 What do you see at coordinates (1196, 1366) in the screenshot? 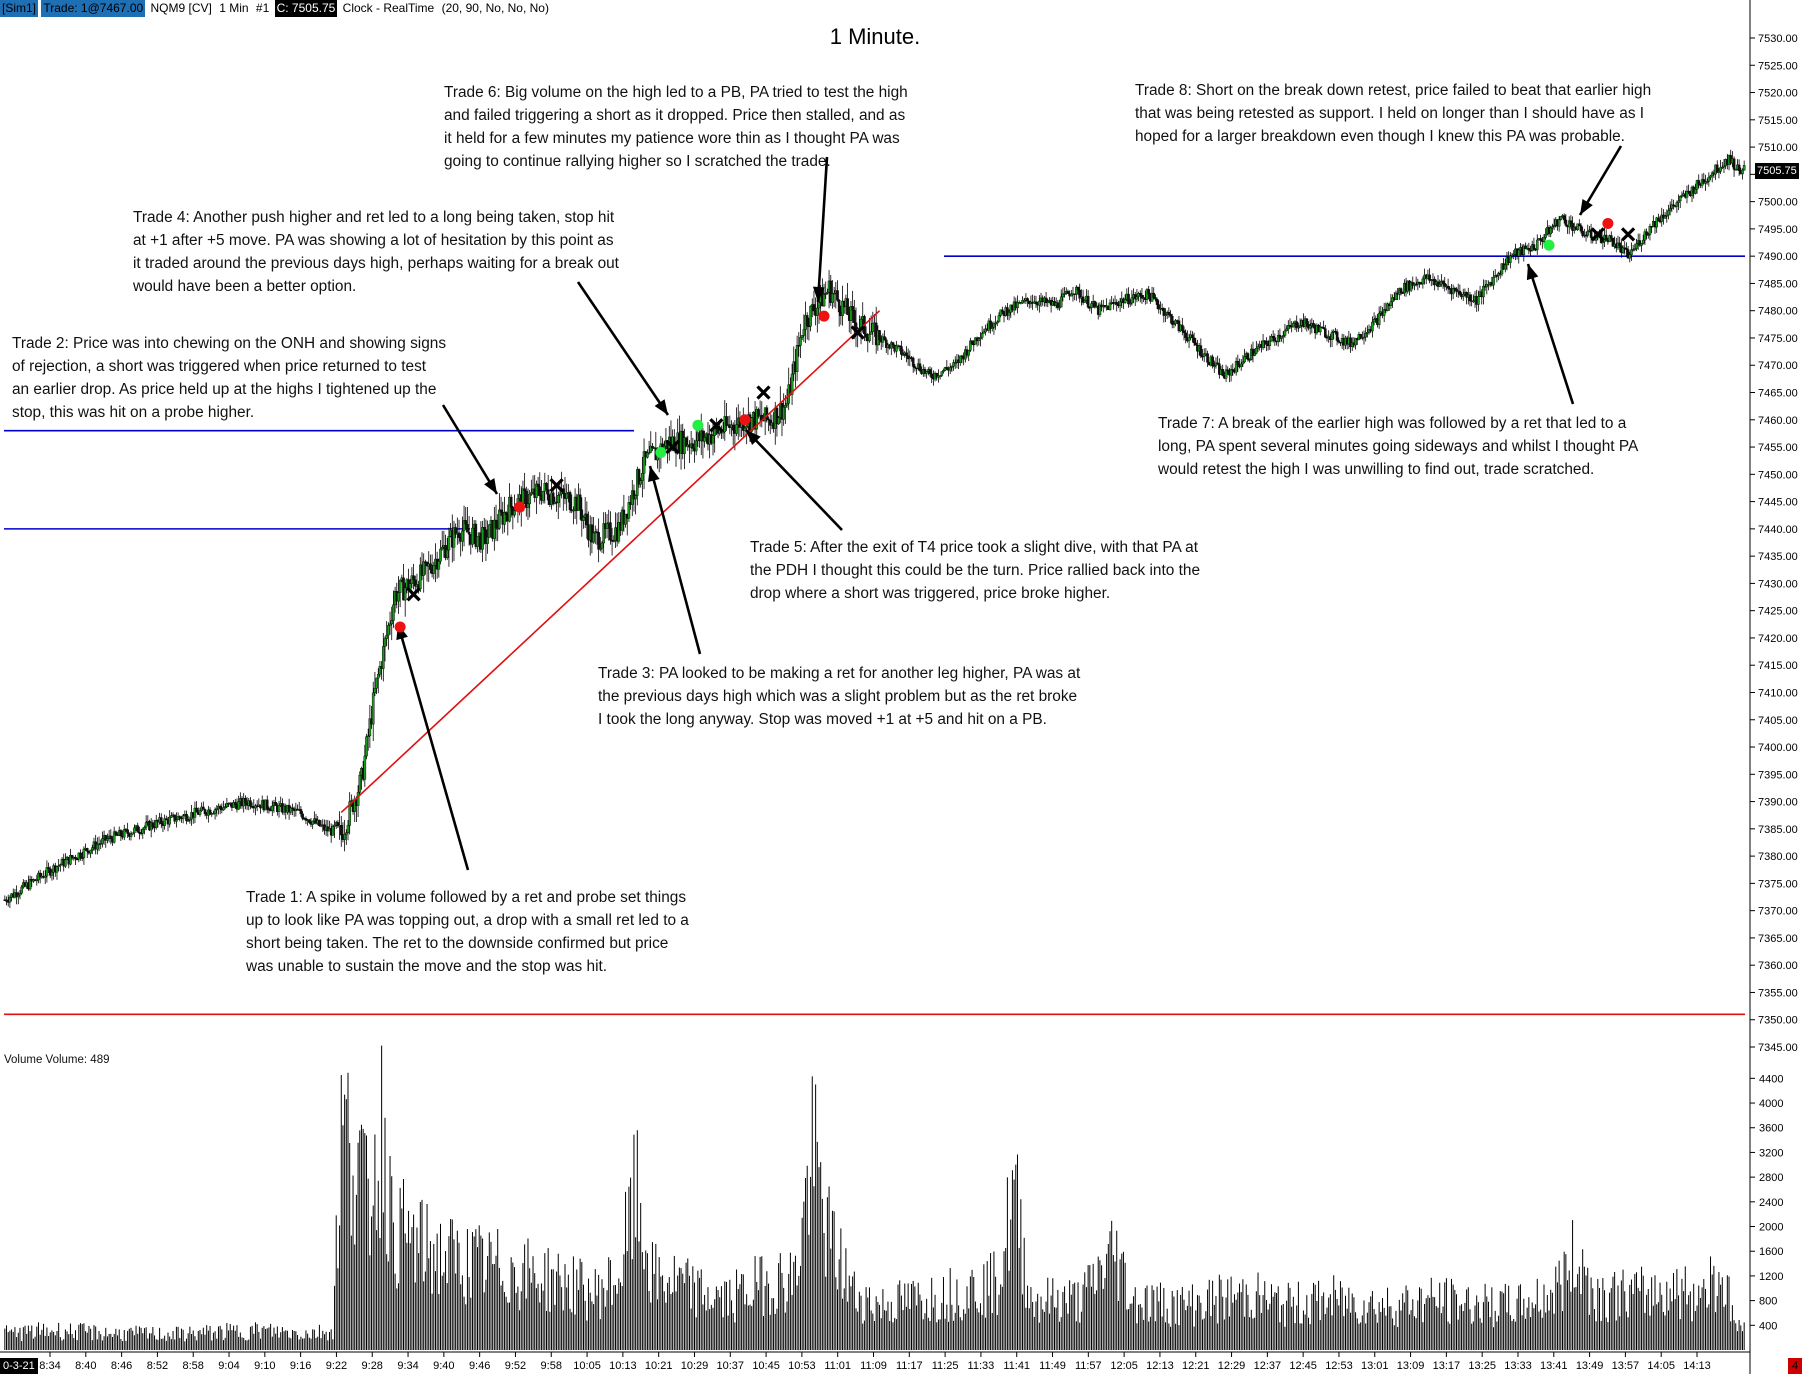
I see `time-tick-label: 12:21` at bounding box center [1196, 1366].